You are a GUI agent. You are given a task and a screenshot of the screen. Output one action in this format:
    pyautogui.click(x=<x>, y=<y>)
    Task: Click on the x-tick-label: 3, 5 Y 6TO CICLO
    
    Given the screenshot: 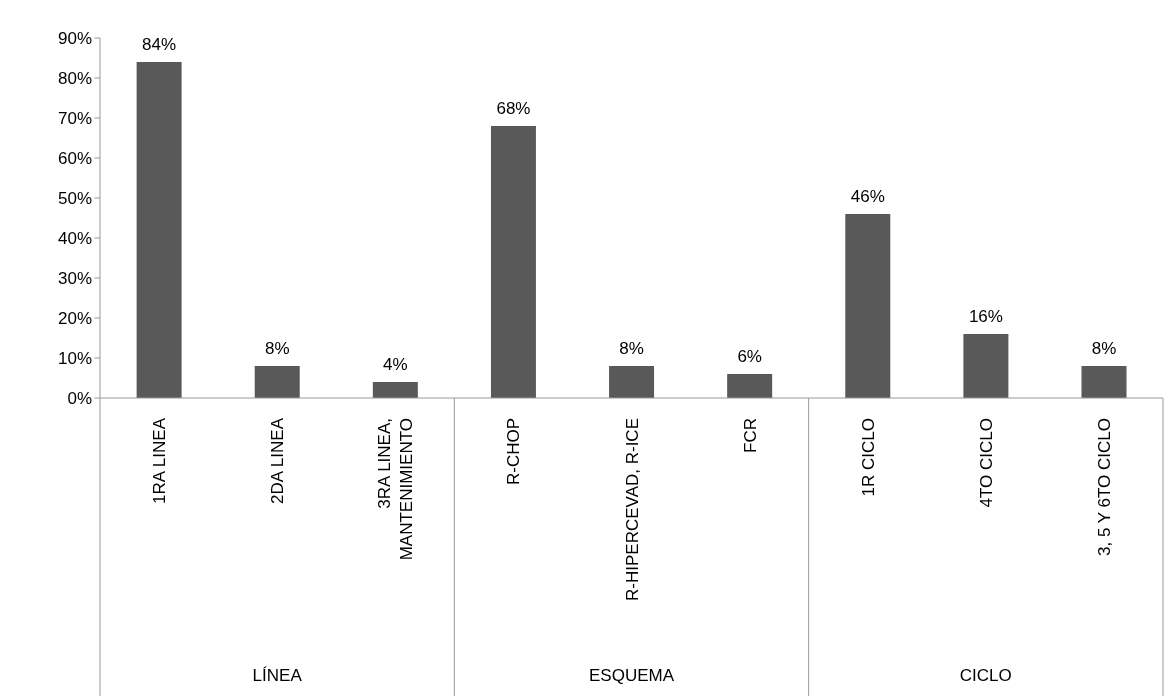 What is the action you would take?
    pyautogui.click(x=1104, y=487)
    